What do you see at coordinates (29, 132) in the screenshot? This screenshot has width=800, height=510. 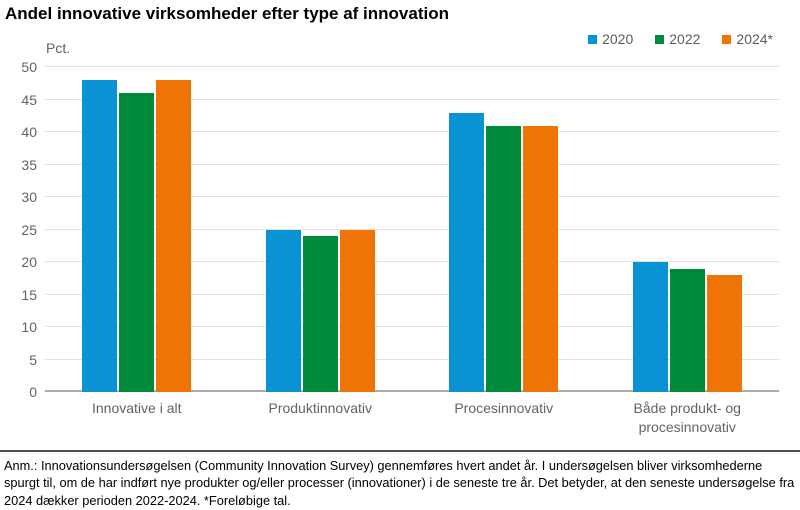 I see `y-axis-tick-label-40: 40` at bounding box center [29, 132].